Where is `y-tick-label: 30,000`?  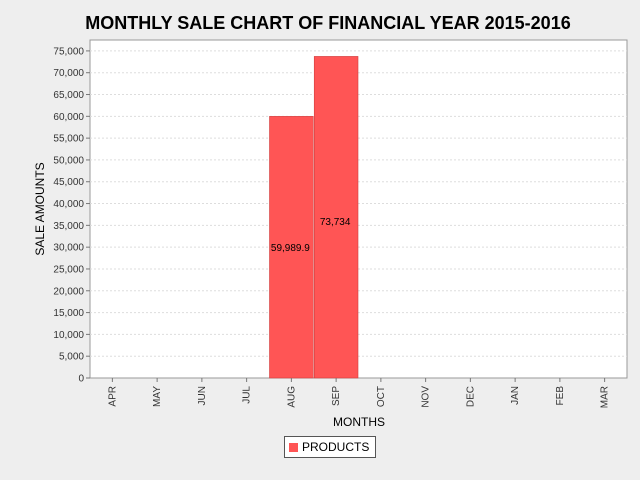 y-tick-label: 30,000 is located at coordinates (68, 248).